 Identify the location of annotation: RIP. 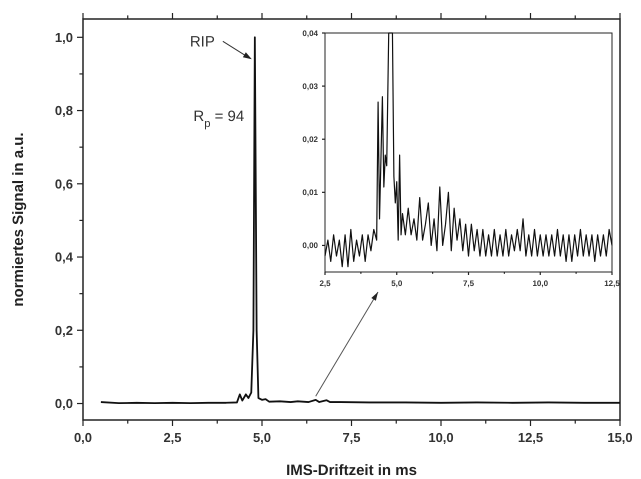
(202, 41).